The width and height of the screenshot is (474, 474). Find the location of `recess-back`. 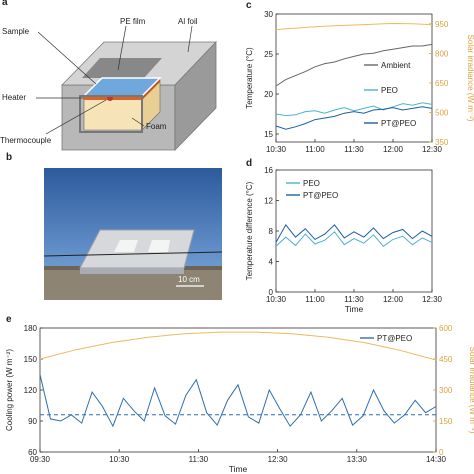

recess-back is located at coordinates (122, 68).